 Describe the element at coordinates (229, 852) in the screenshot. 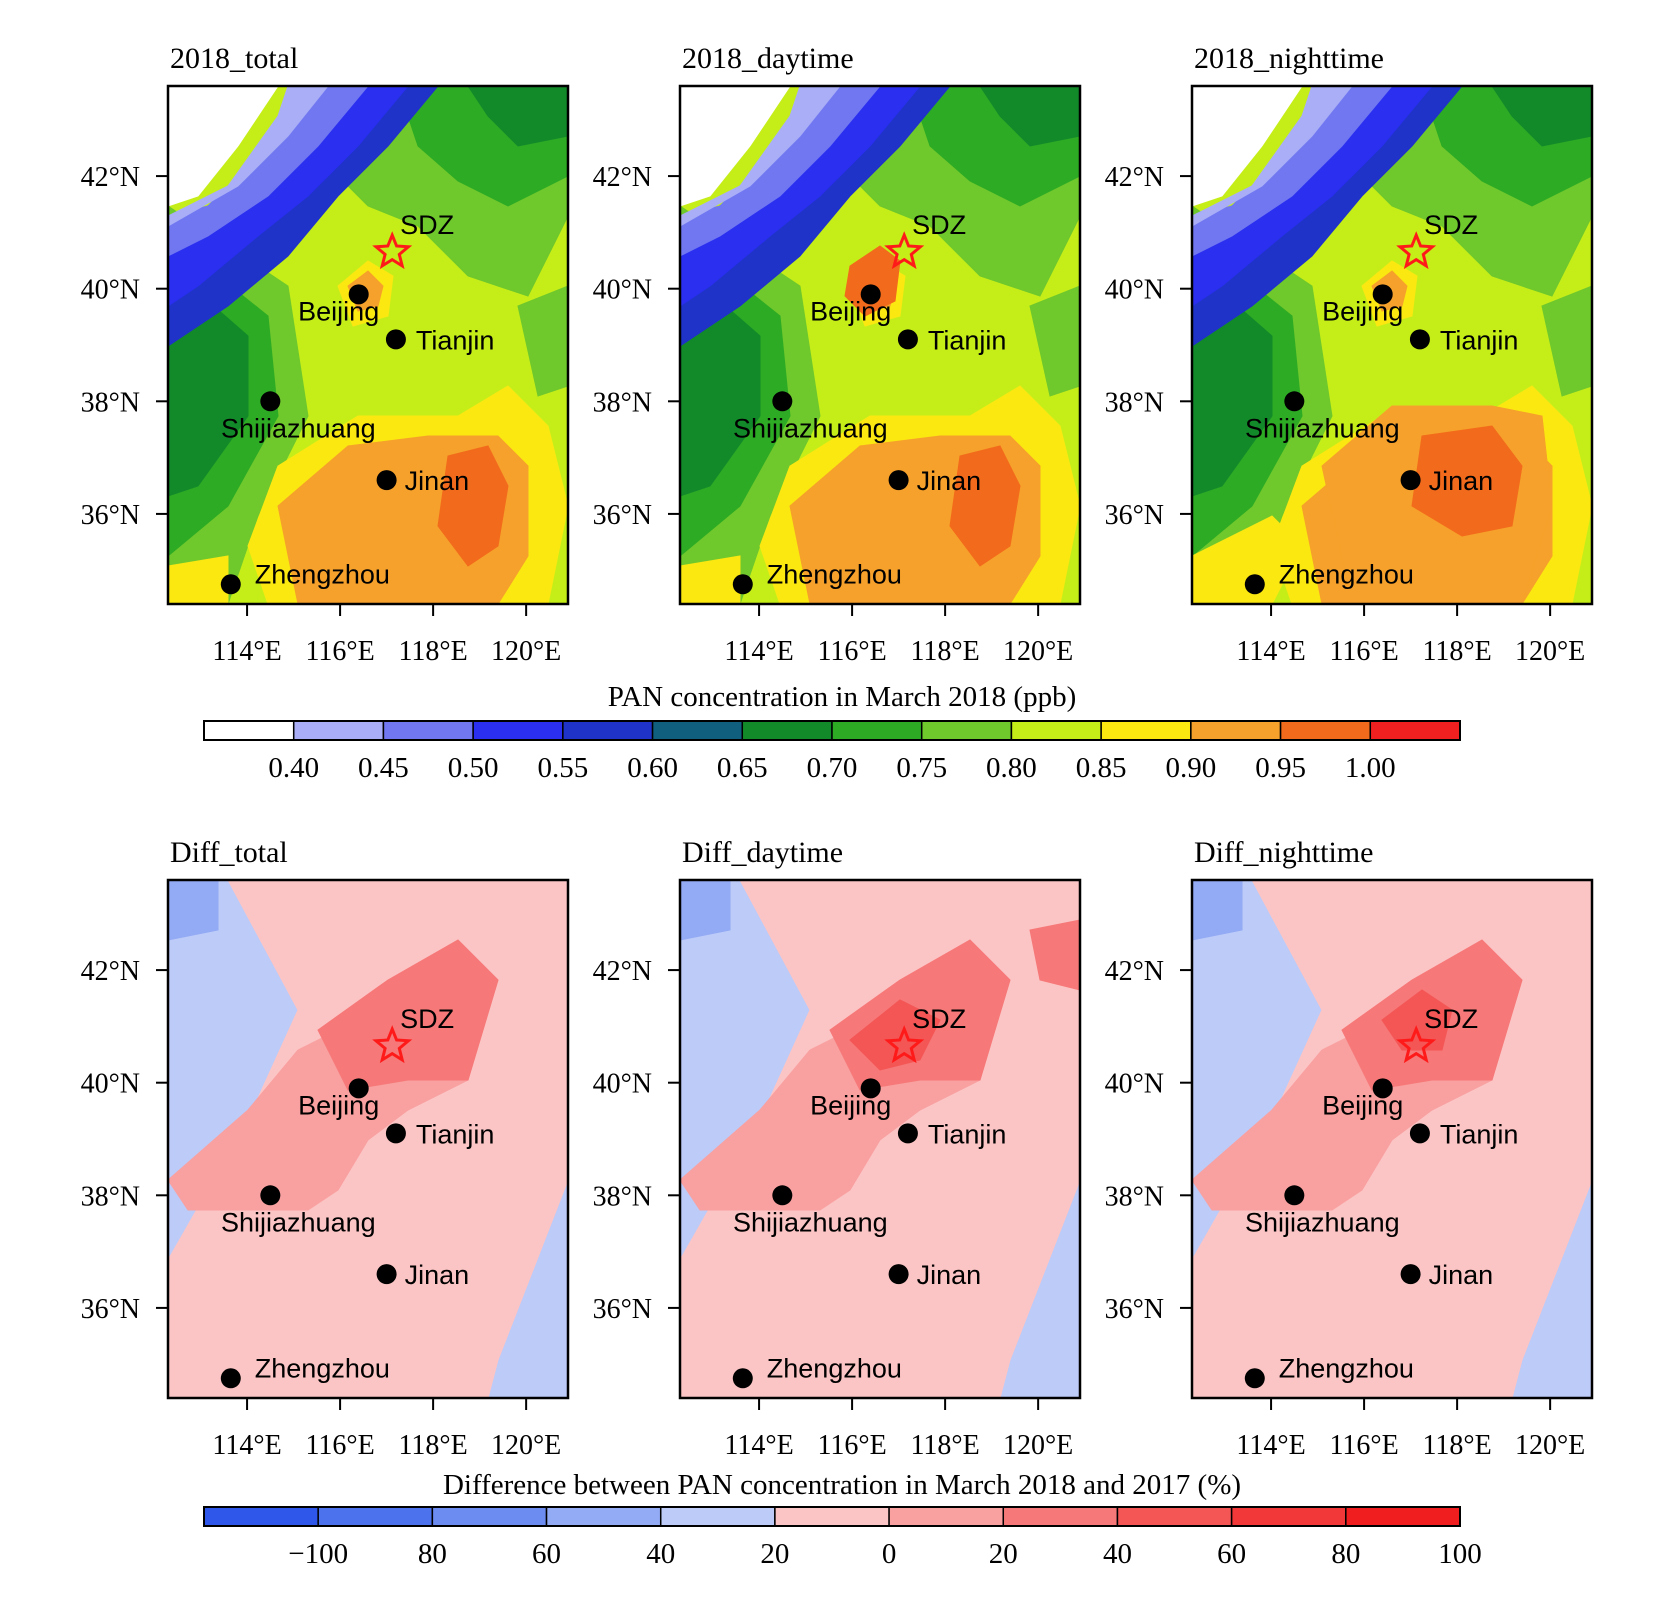

I see `panel-title: Diff_total` at that location.